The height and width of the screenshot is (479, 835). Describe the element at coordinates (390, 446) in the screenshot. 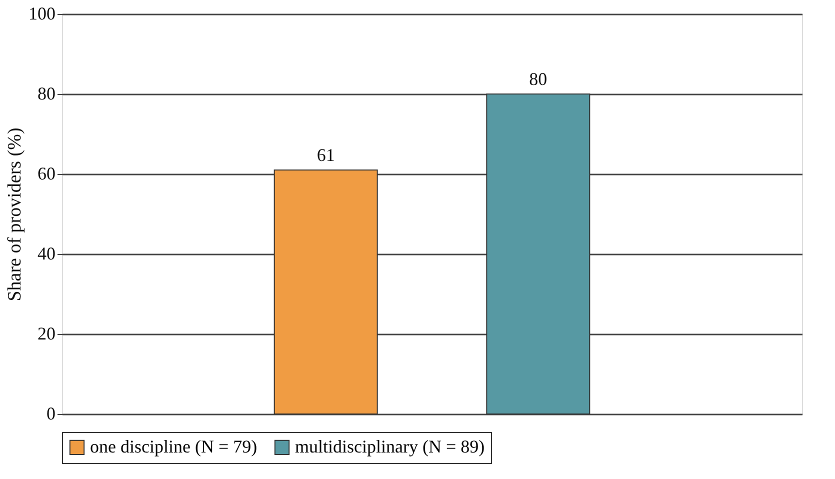

I see `legend-label: multidisciplinary (N = 89)` at that location.